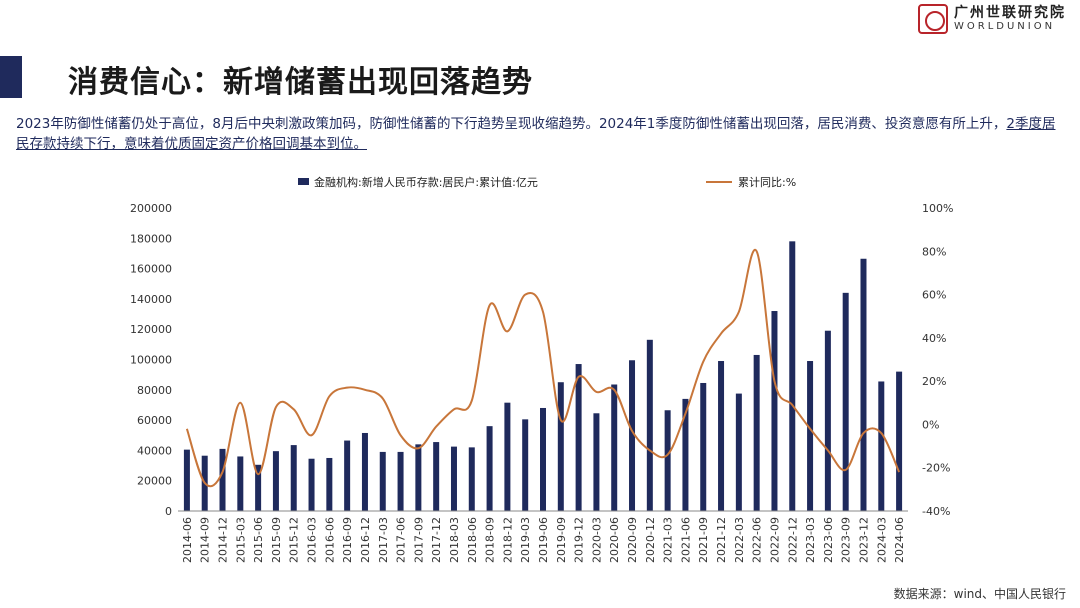 The height and width of the screenshot is (608, 1080). What do you see at coordinates (828, 540) in the screenshot?
I see `x-tick-label: 2023-06` at bounding box center [828, 540].